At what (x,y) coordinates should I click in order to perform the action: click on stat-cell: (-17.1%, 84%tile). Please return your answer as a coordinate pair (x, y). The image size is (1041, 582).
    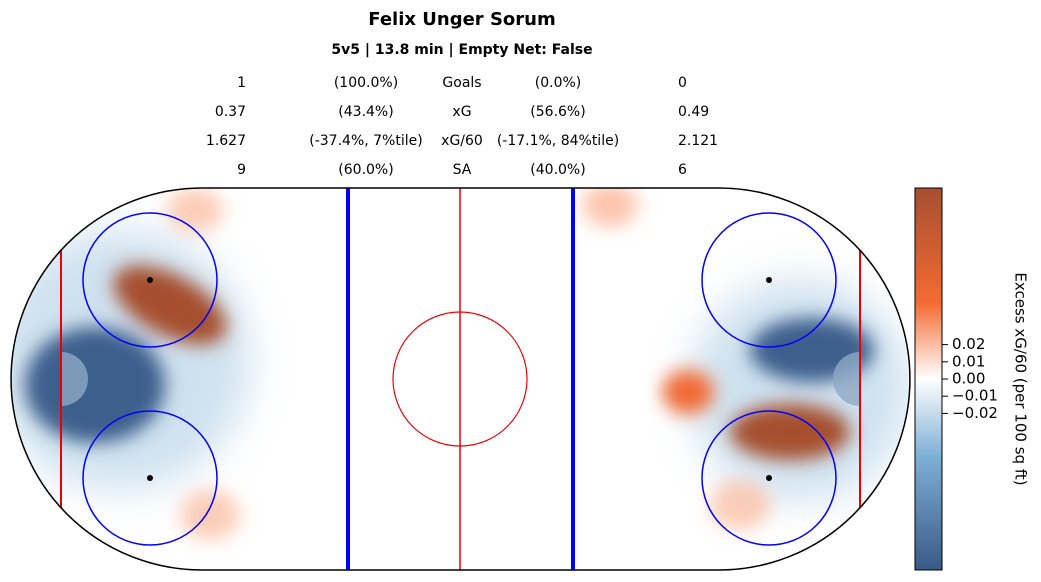
    Looking at the image, I should click on (558, 141).